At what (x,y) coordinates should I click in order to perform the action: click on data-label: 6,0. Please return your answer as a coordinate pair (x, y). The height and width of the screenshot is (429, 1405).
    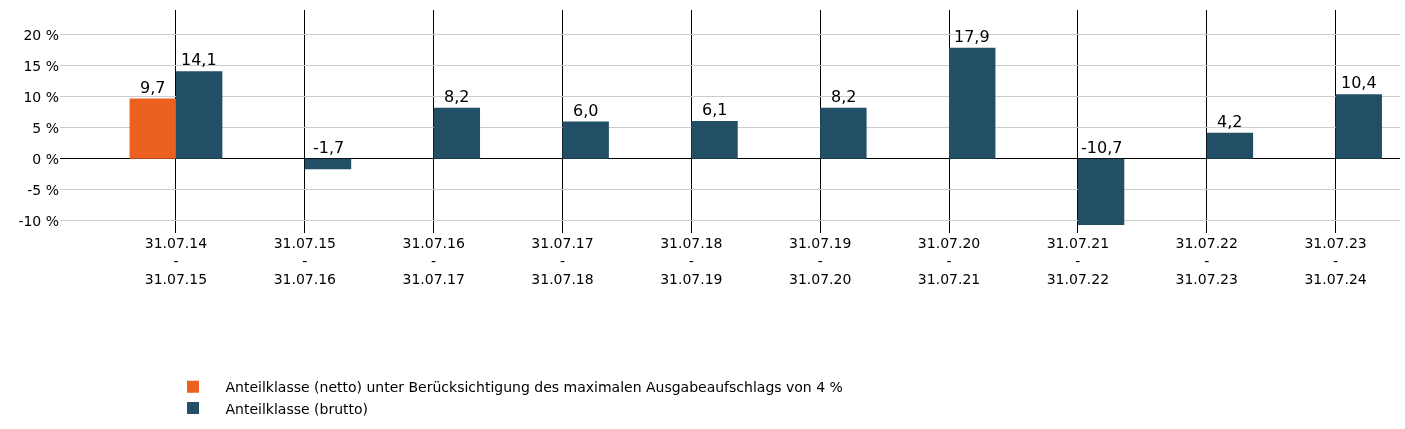
    Looking at the image, I should click on (586, 110).